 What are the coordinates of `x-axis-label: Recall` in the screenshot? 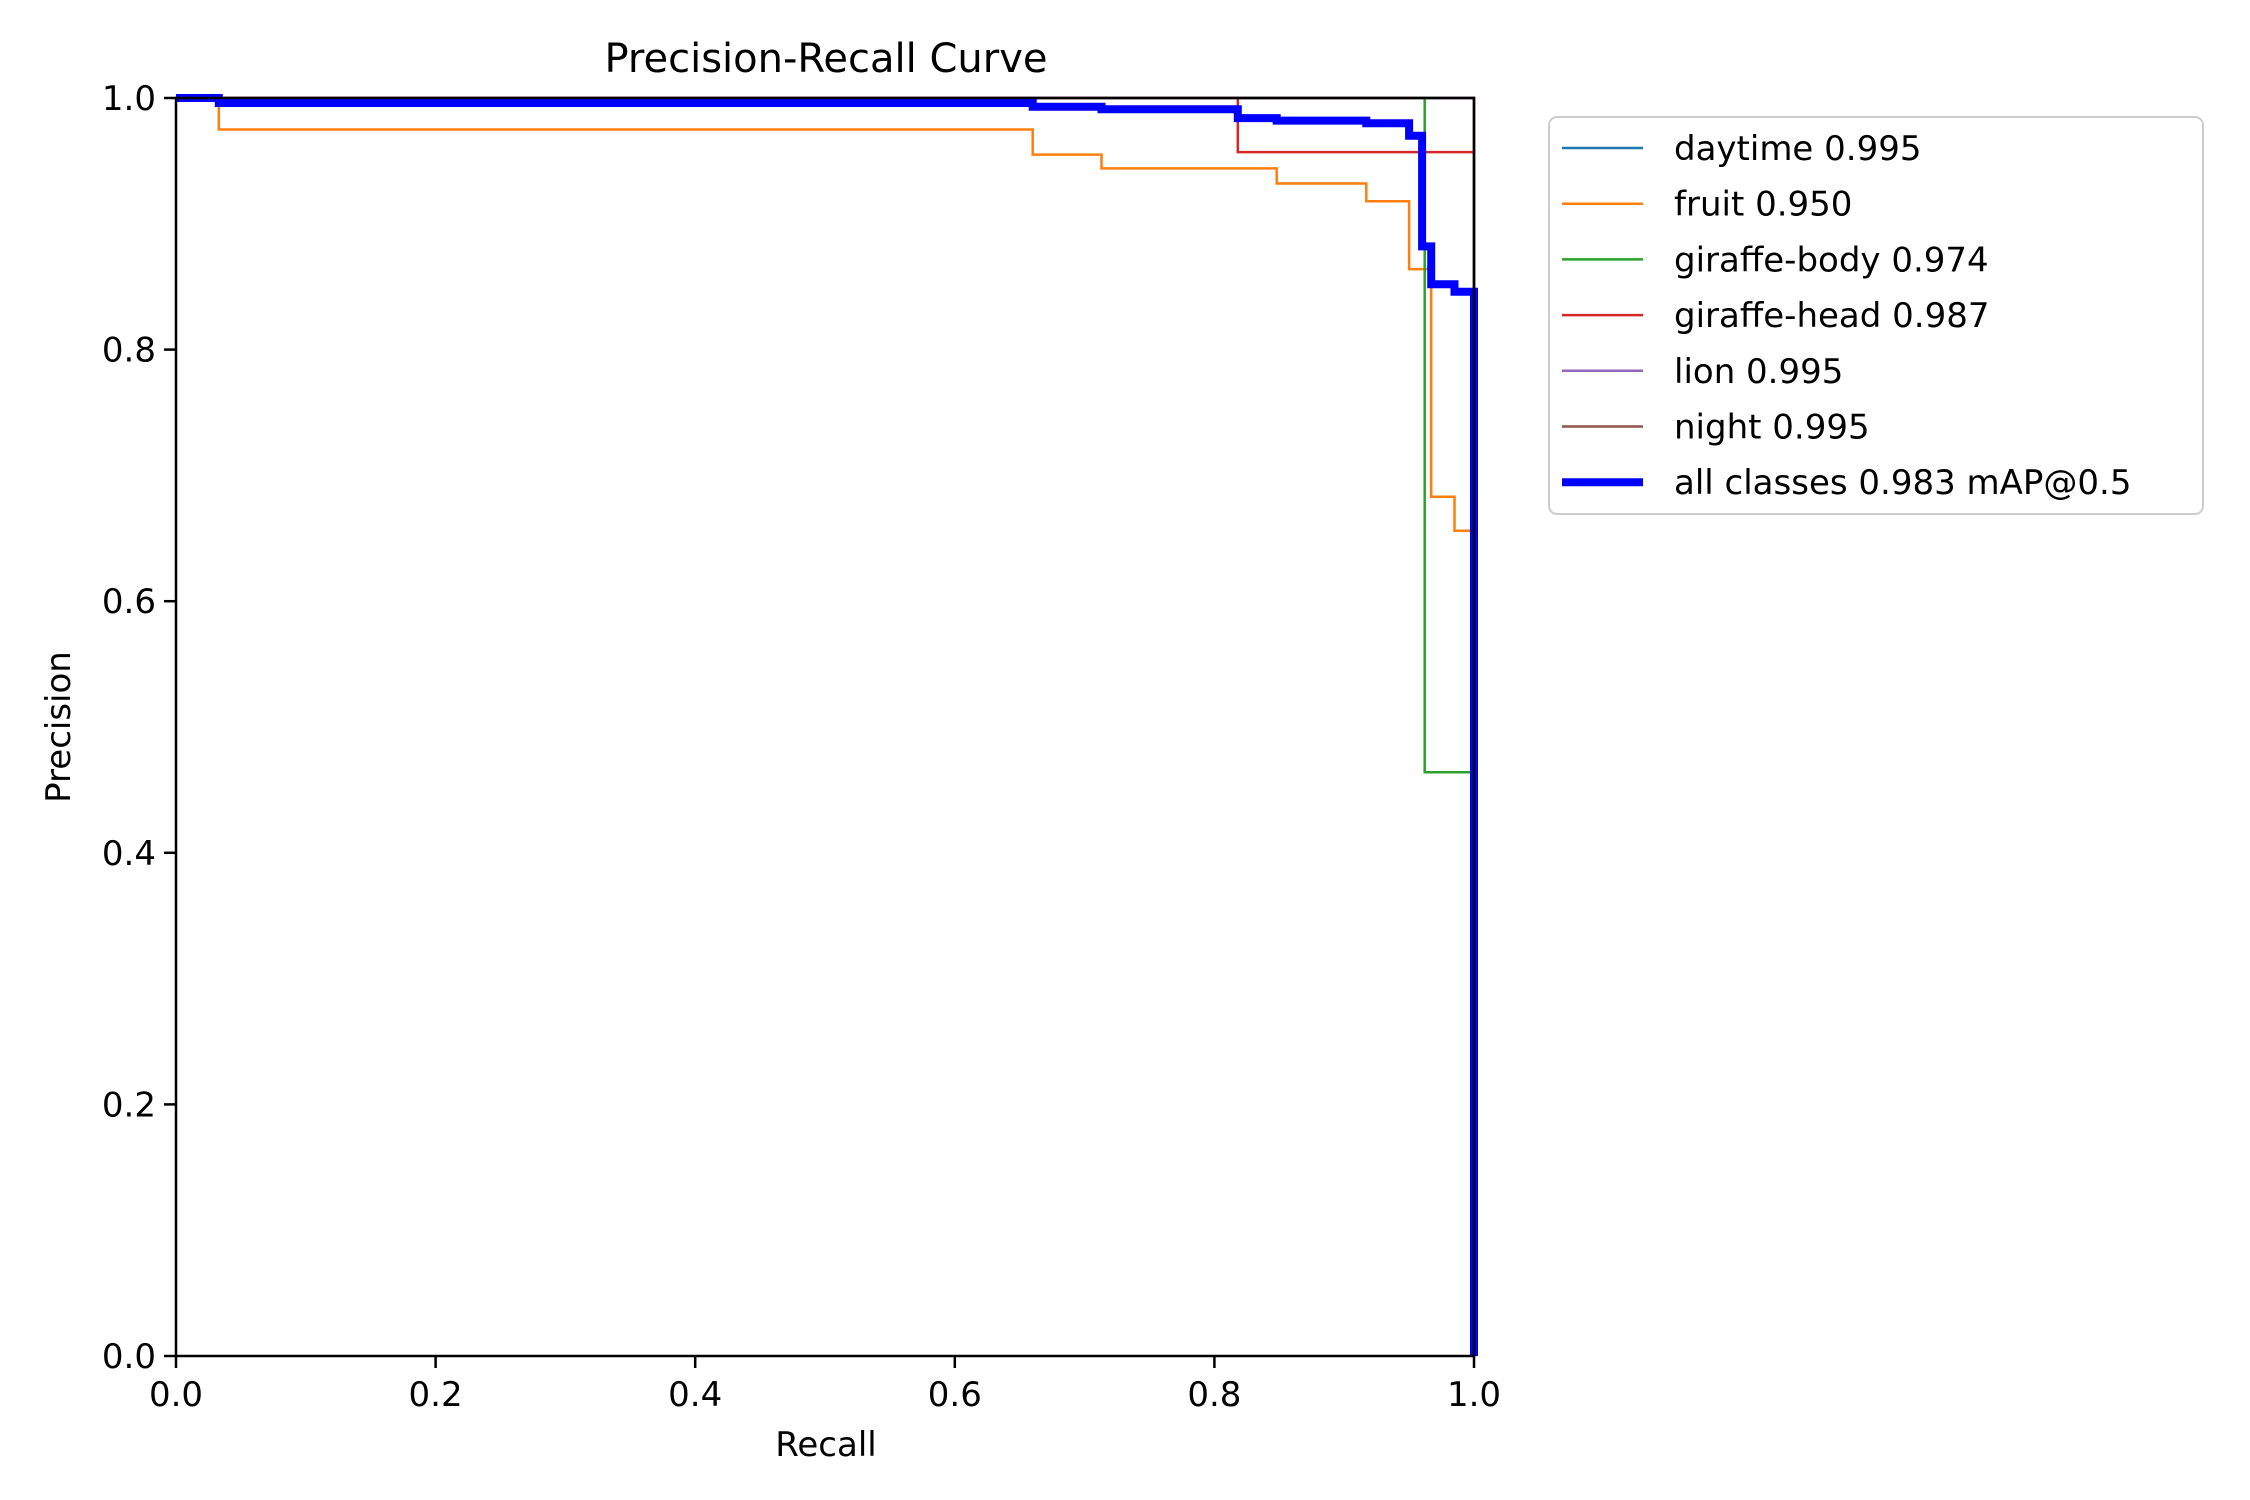 It's located at (825, 1445).